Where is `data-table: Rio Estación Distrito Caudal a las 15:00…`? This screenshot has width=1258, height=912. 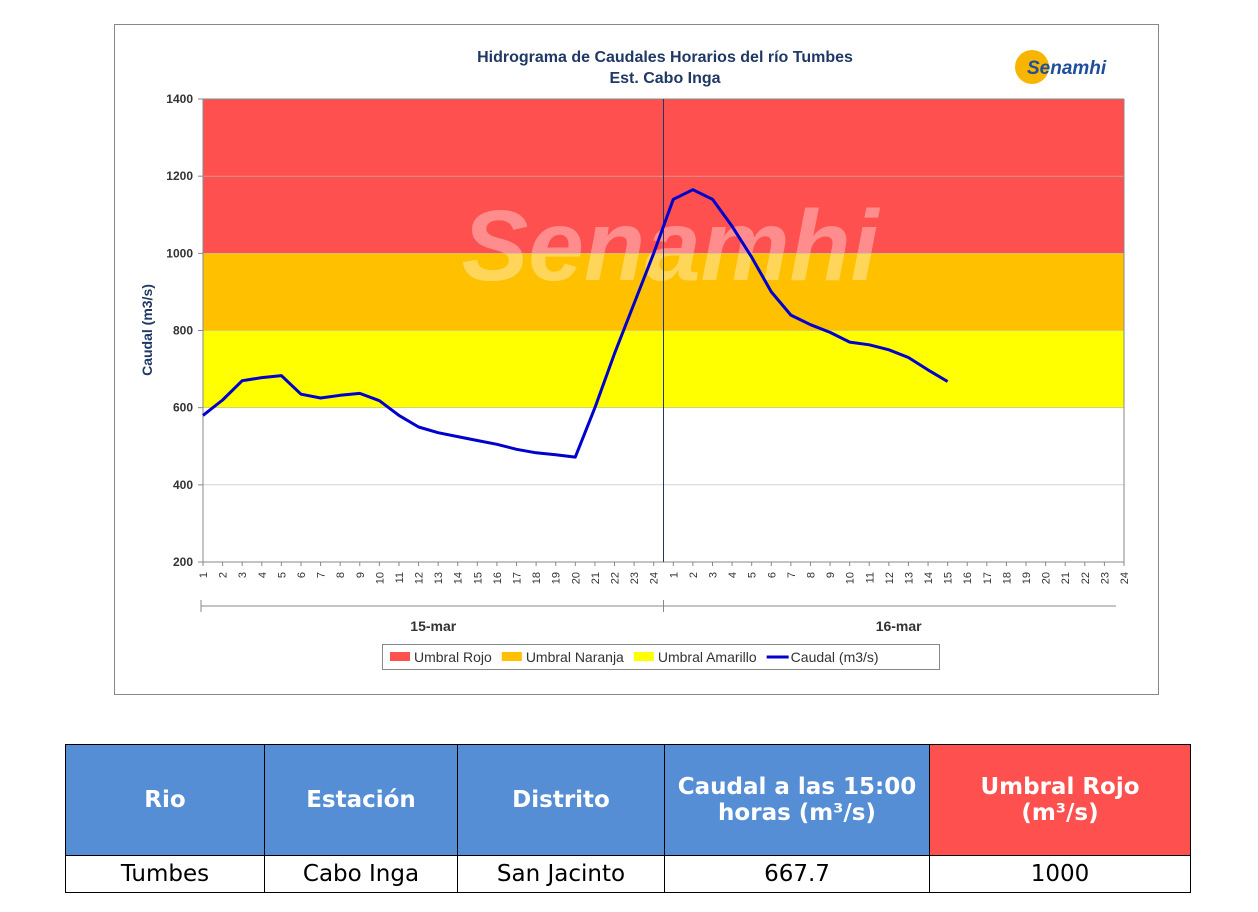 data-table: Rio Estación Distrito Caudal a las 15:00… is located at coordinates (628, 818).